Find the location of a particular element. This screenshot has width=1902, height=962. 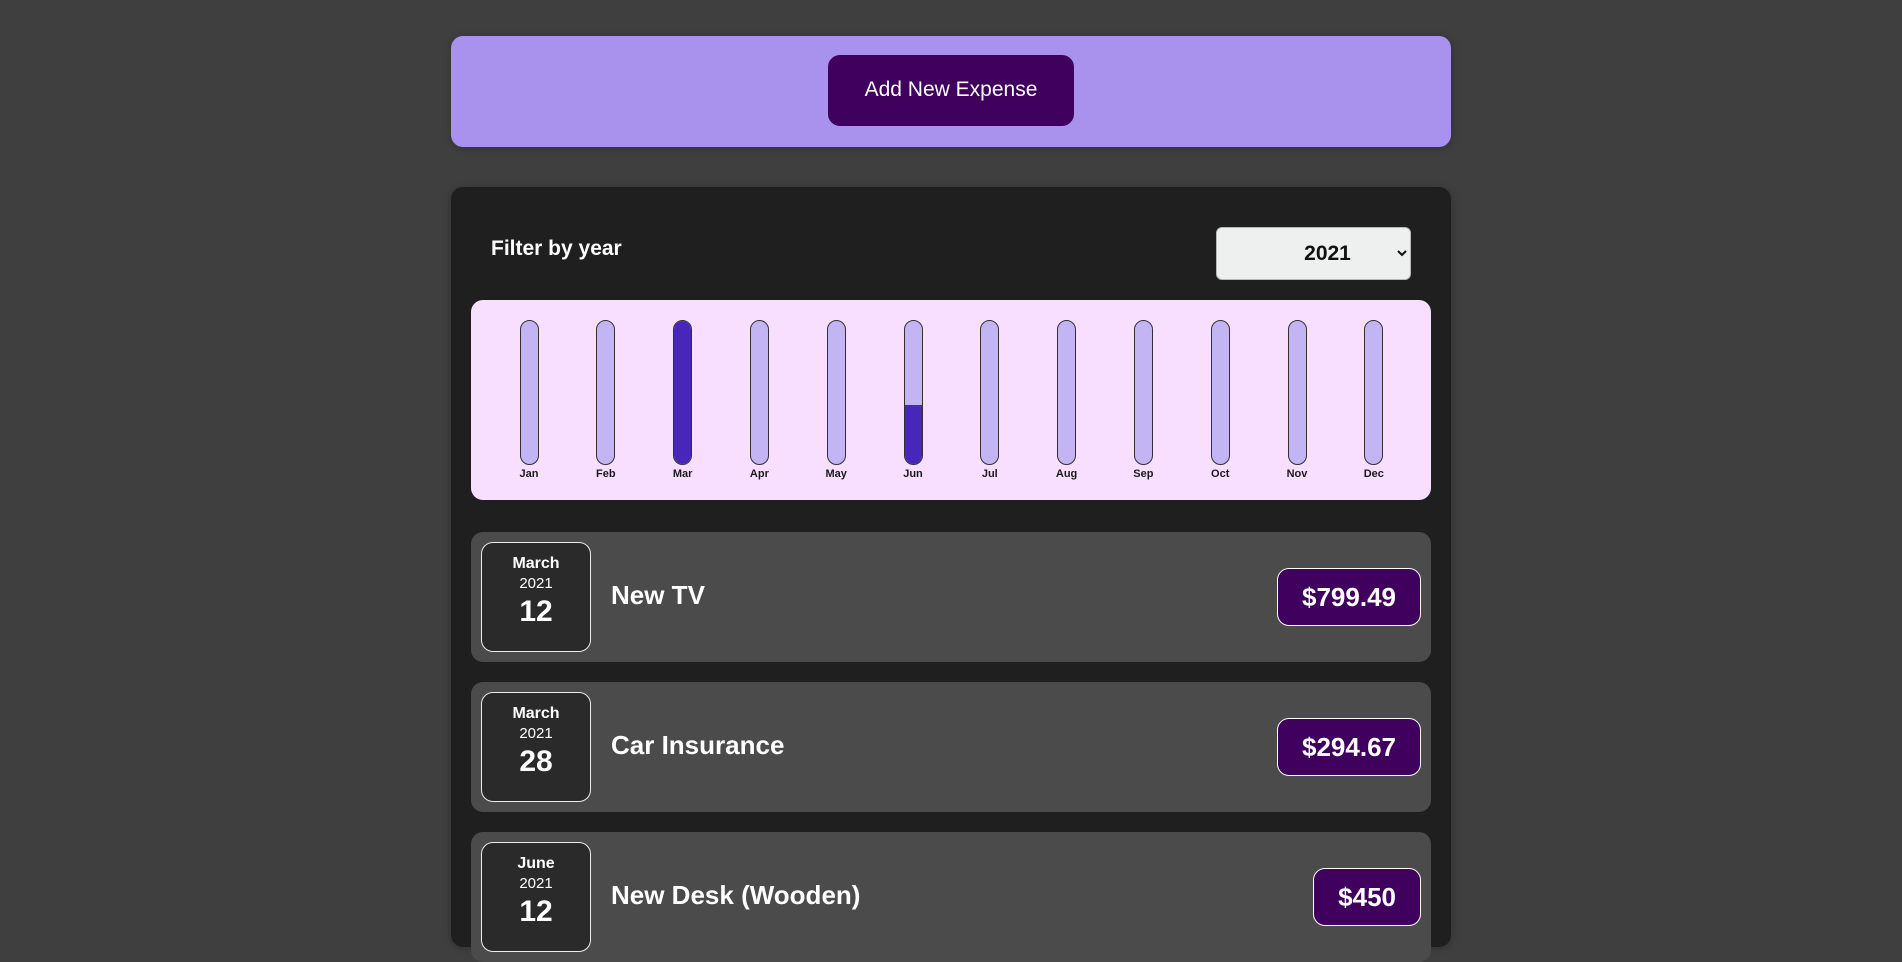

chart-bar-dec: Dec is located at coordinates (1374, 405).